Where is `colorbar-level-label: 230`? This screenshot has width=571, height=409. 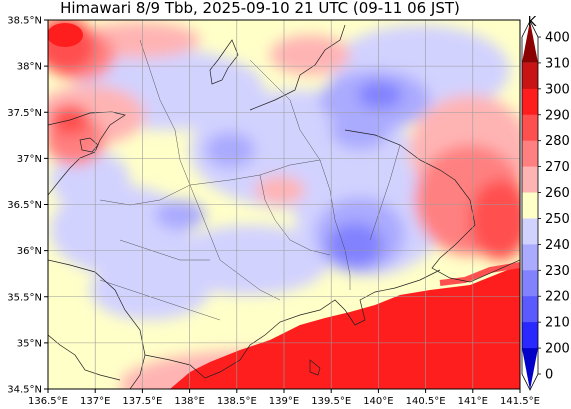
colorbar-level-label: 230 is located at coordinates (557, 271).